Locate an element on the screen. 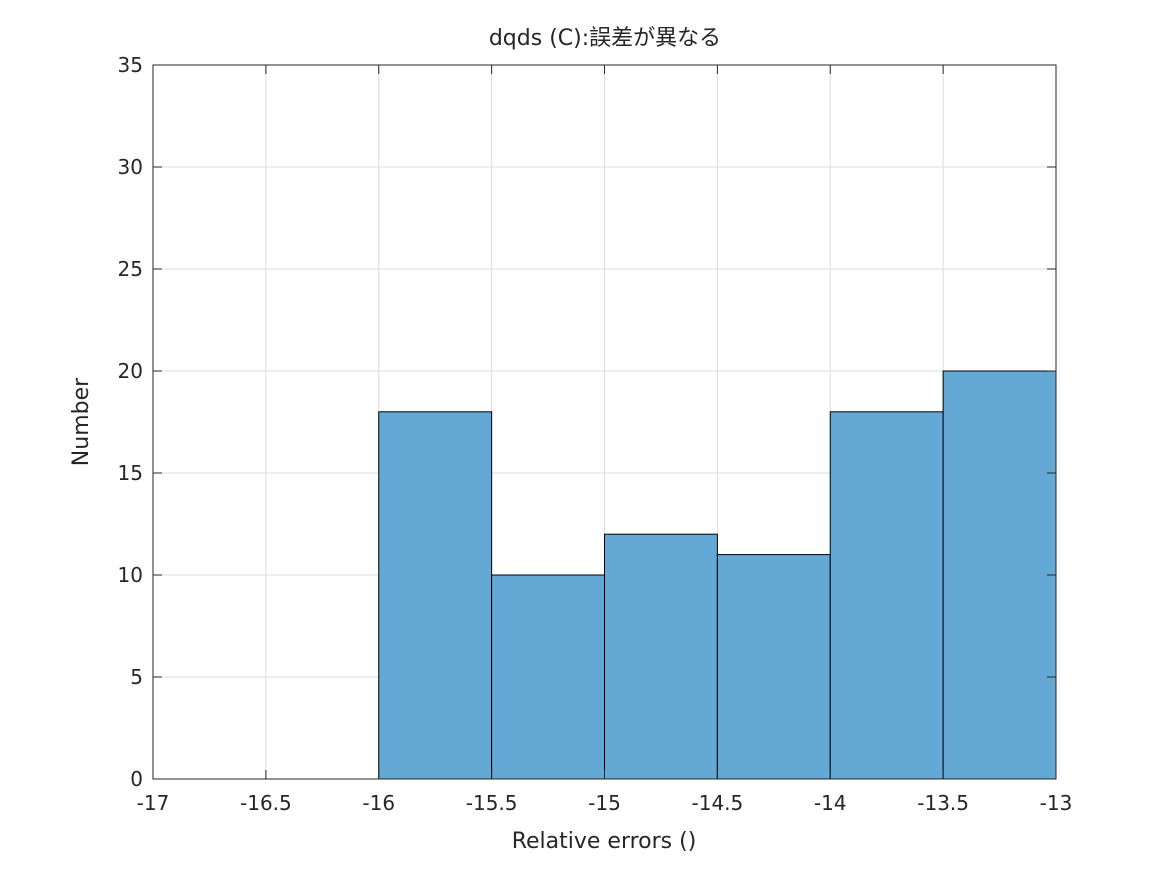 The height and width of the screenshot is (879, 1167). x-tick-label: -14 is located at coordinates (830, 803).